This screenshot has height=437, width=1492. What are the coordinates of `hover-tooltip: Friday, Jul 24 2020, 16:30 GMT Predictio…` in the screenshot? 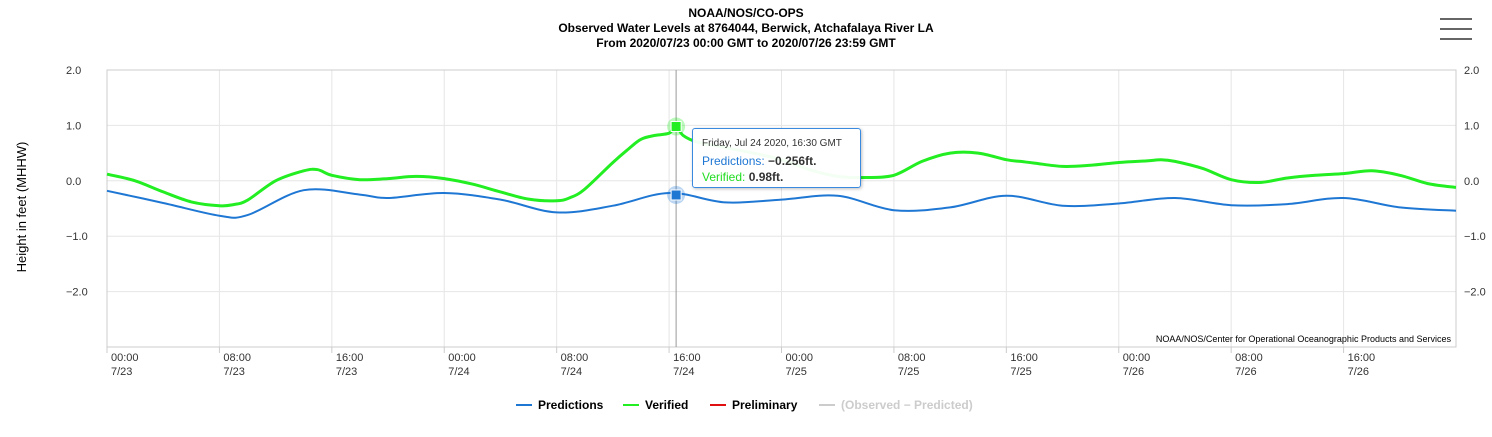 It's located at (776, 158).